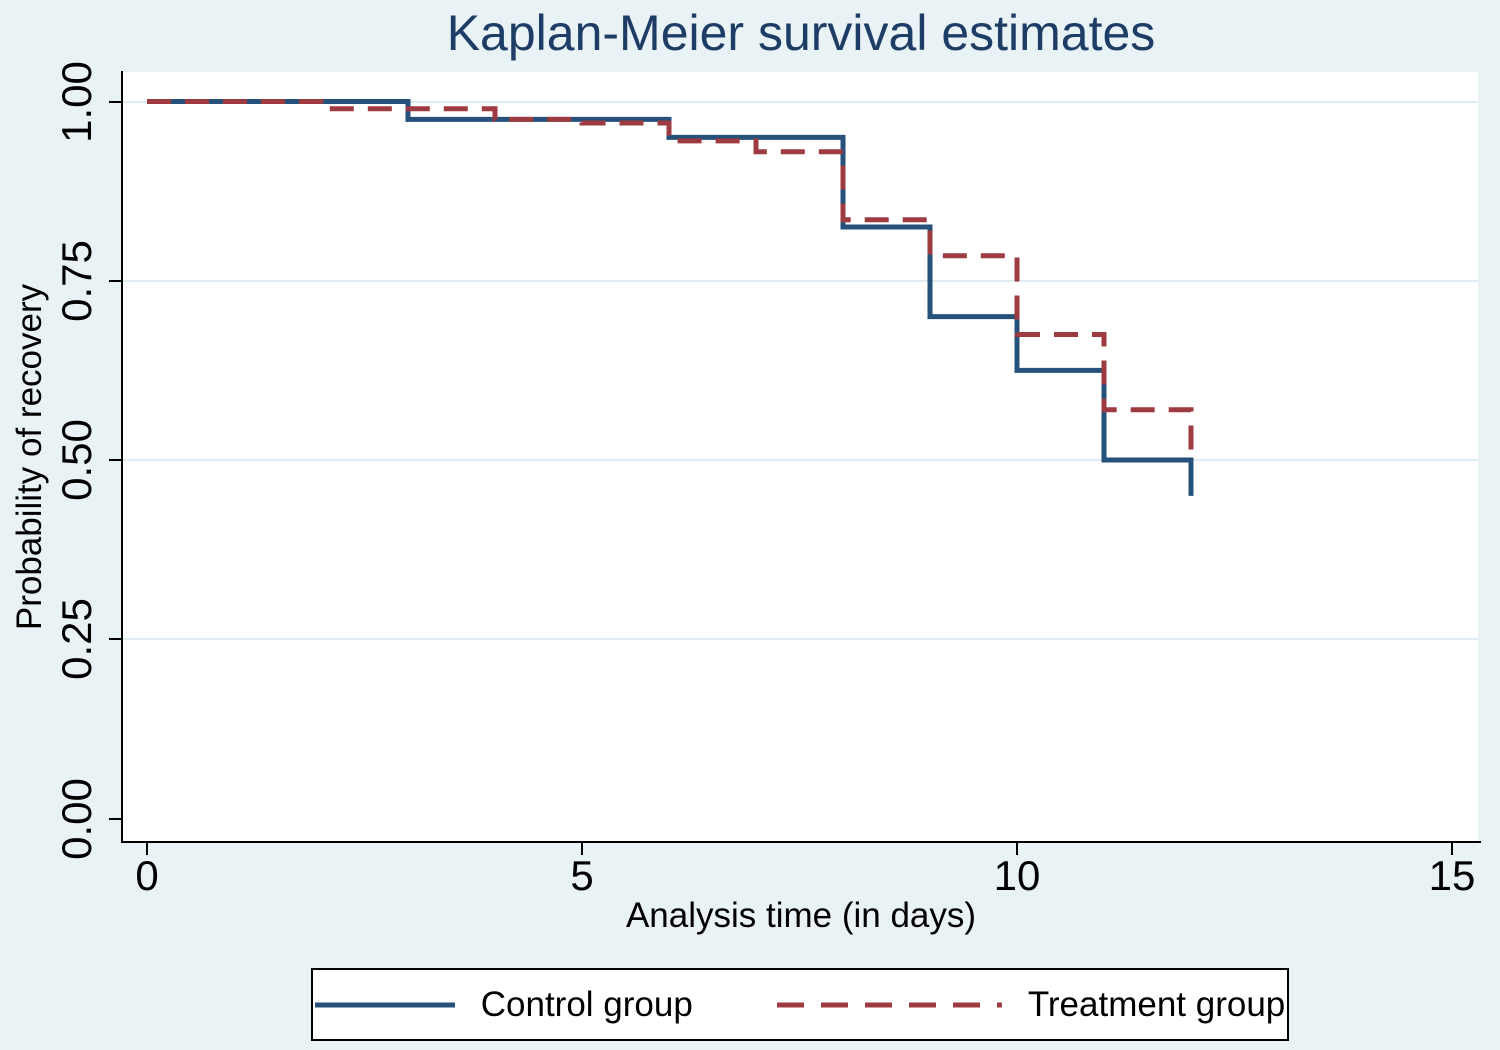 This screenshot has width=1500, height=1050. Describe the element at coordinates (122, 457) in the screenshot. I see `y-axis-line` at that location.